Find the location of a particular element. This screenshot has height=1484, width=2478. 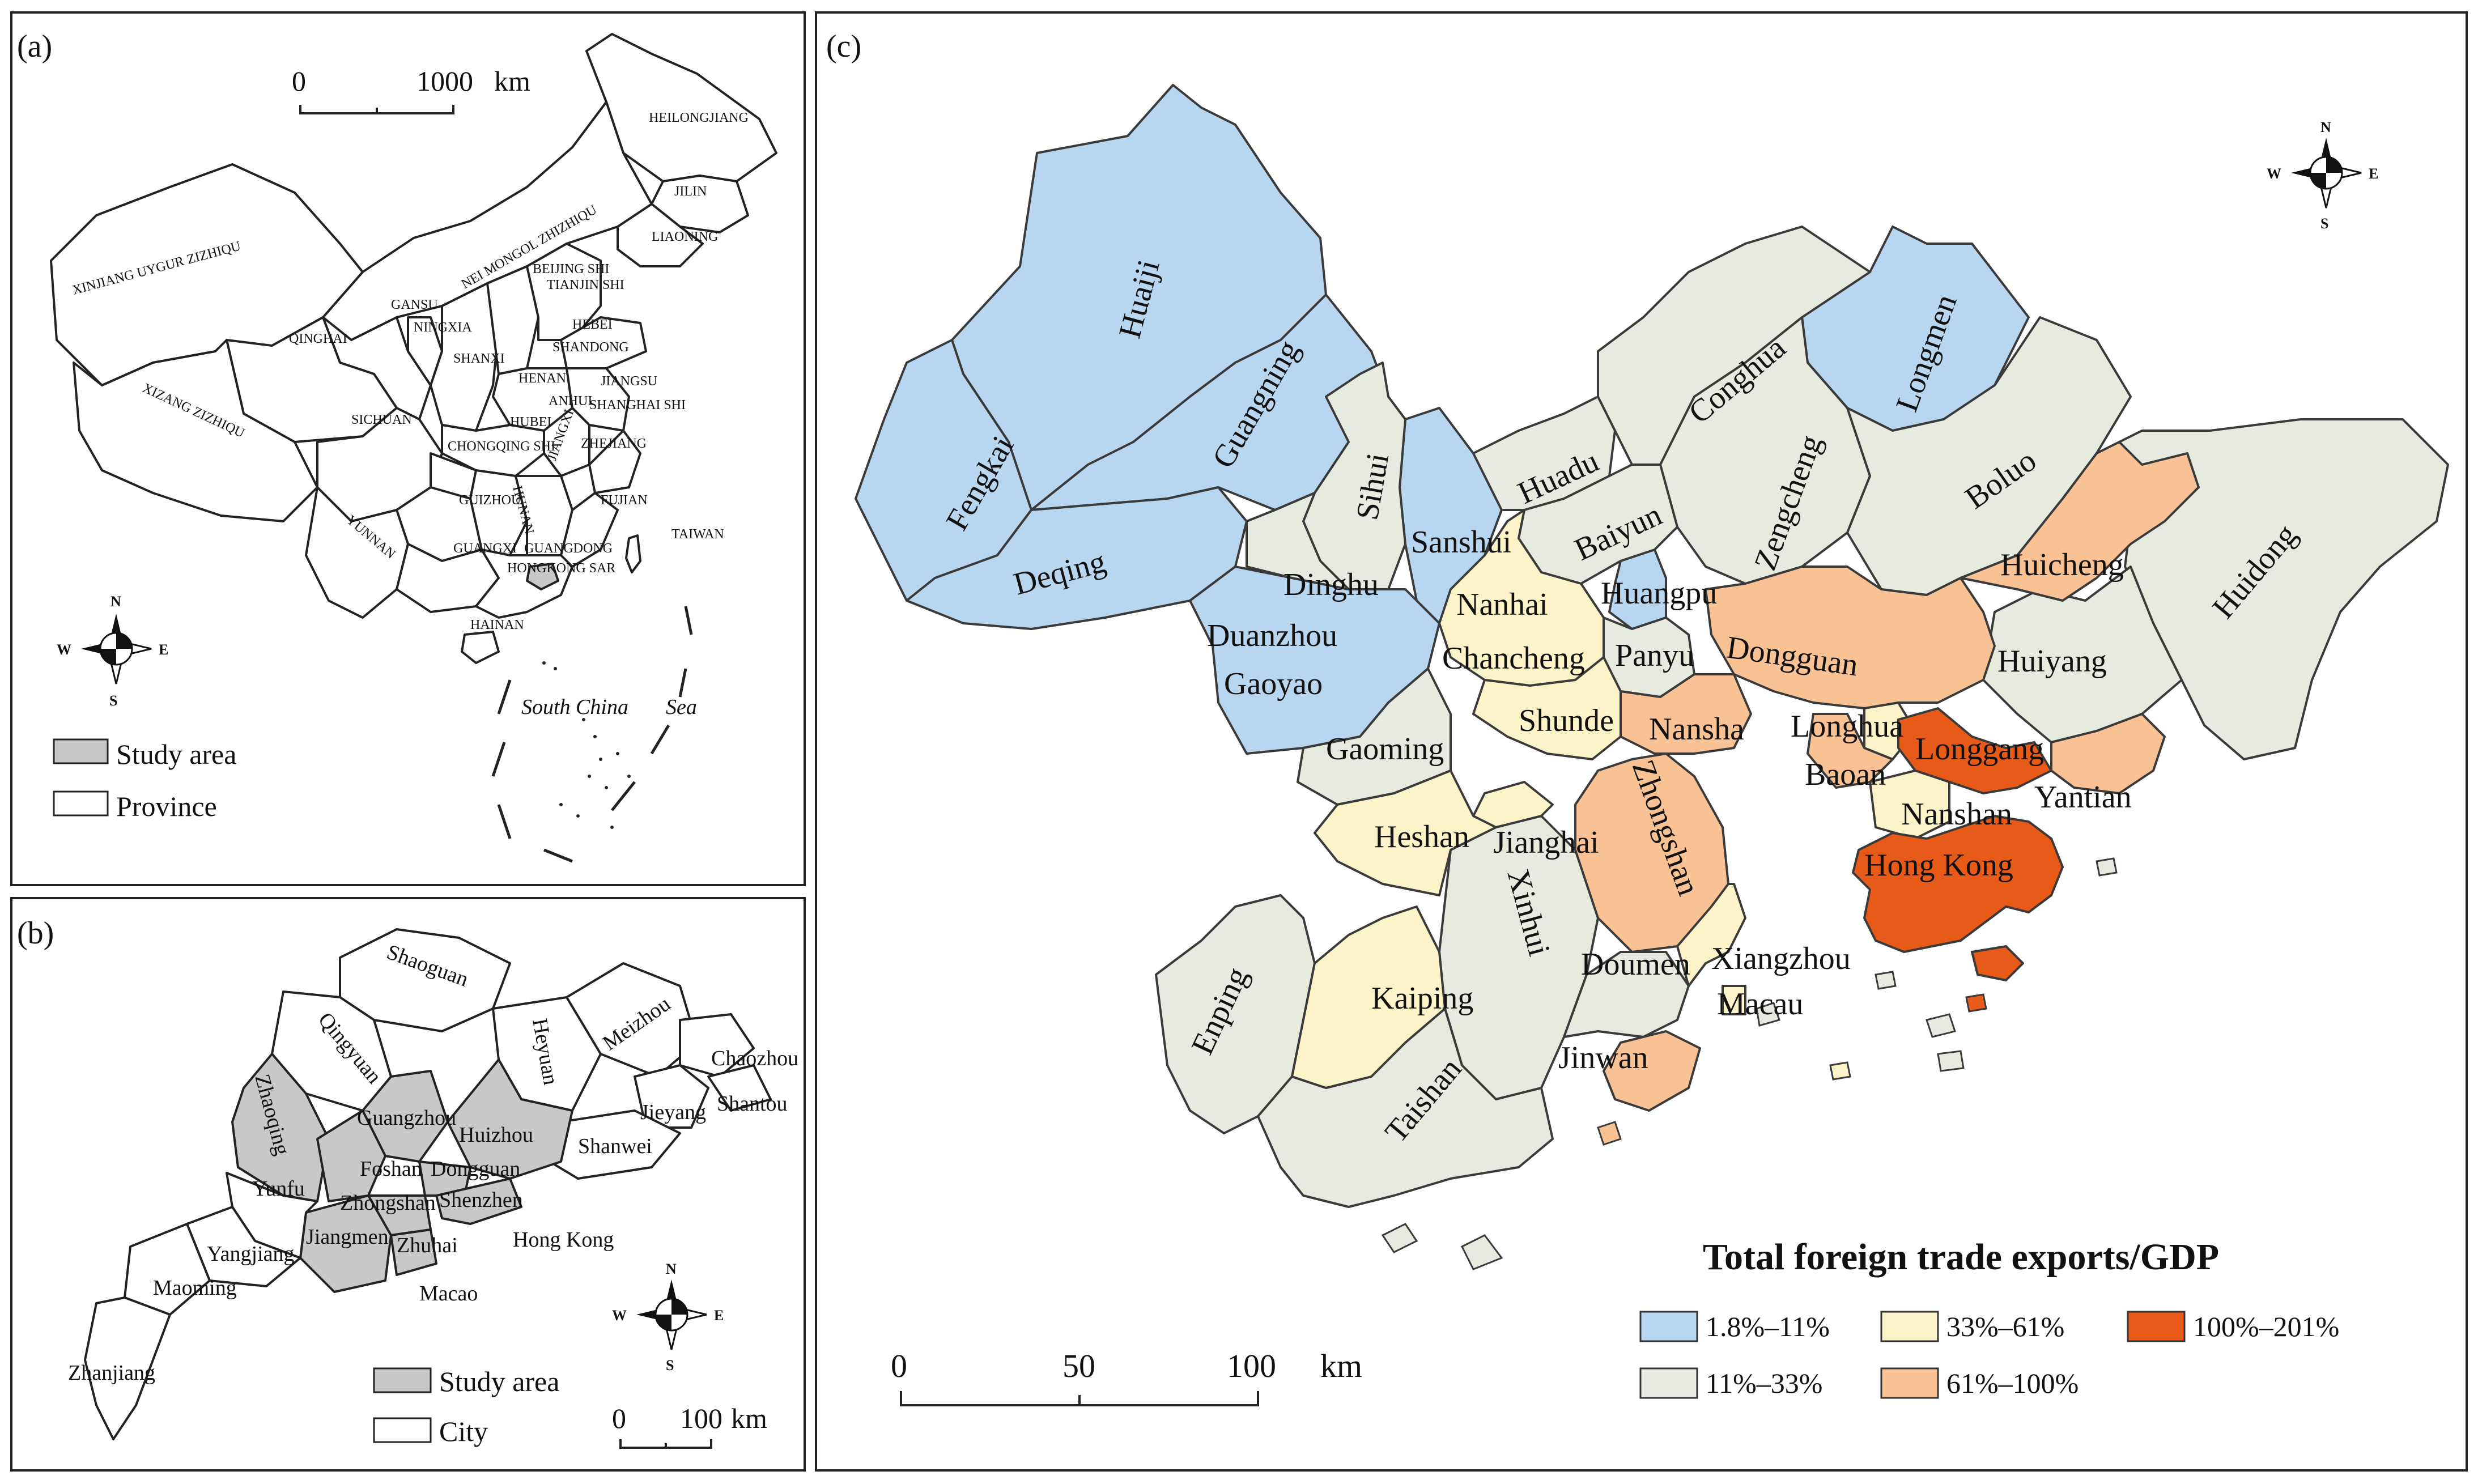

legend-label-study-area: Study area is located at coordinates (176, 754).